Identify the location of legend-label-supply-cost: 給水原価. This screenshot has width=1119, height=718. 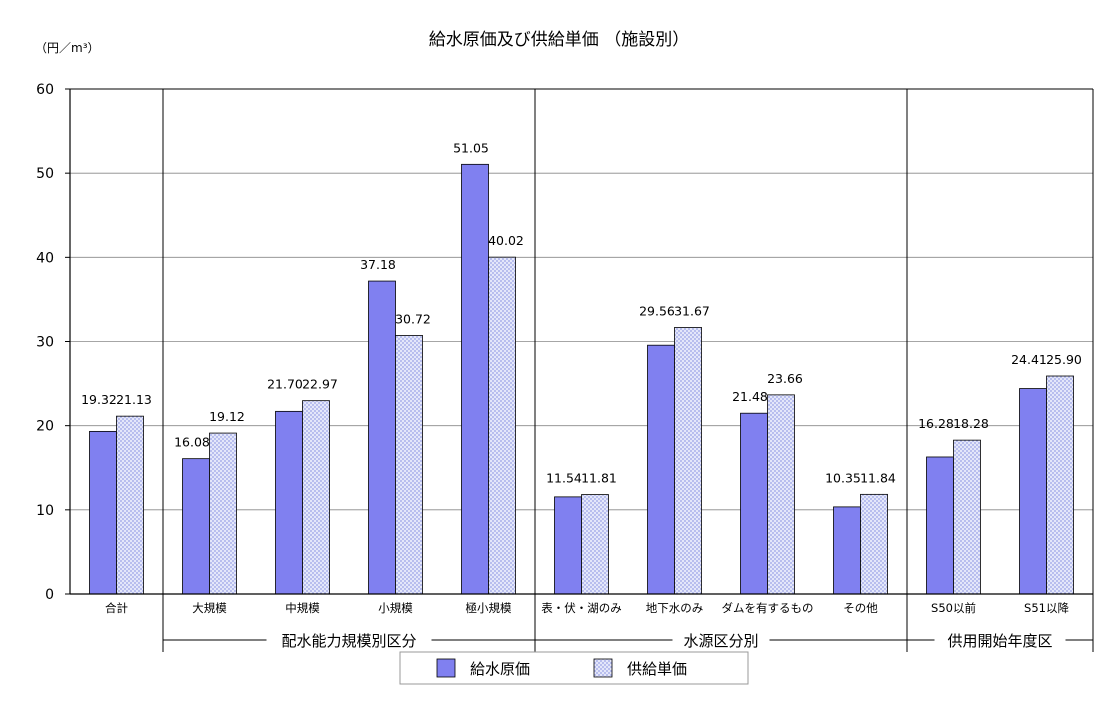
(500, 669).